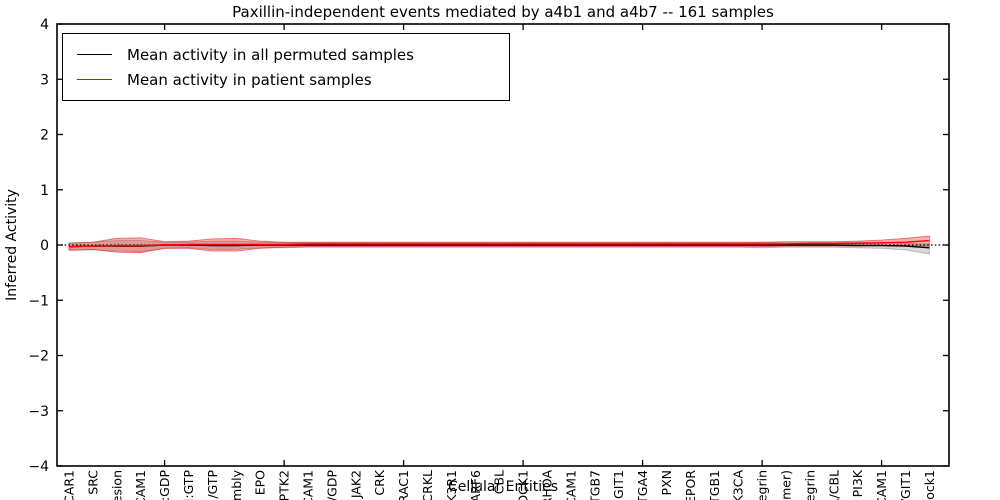  What do you see at coordinates (284, 485) in the screenshot?
I see `x-entity-label: PTK2` at bounding box center [284, 485].